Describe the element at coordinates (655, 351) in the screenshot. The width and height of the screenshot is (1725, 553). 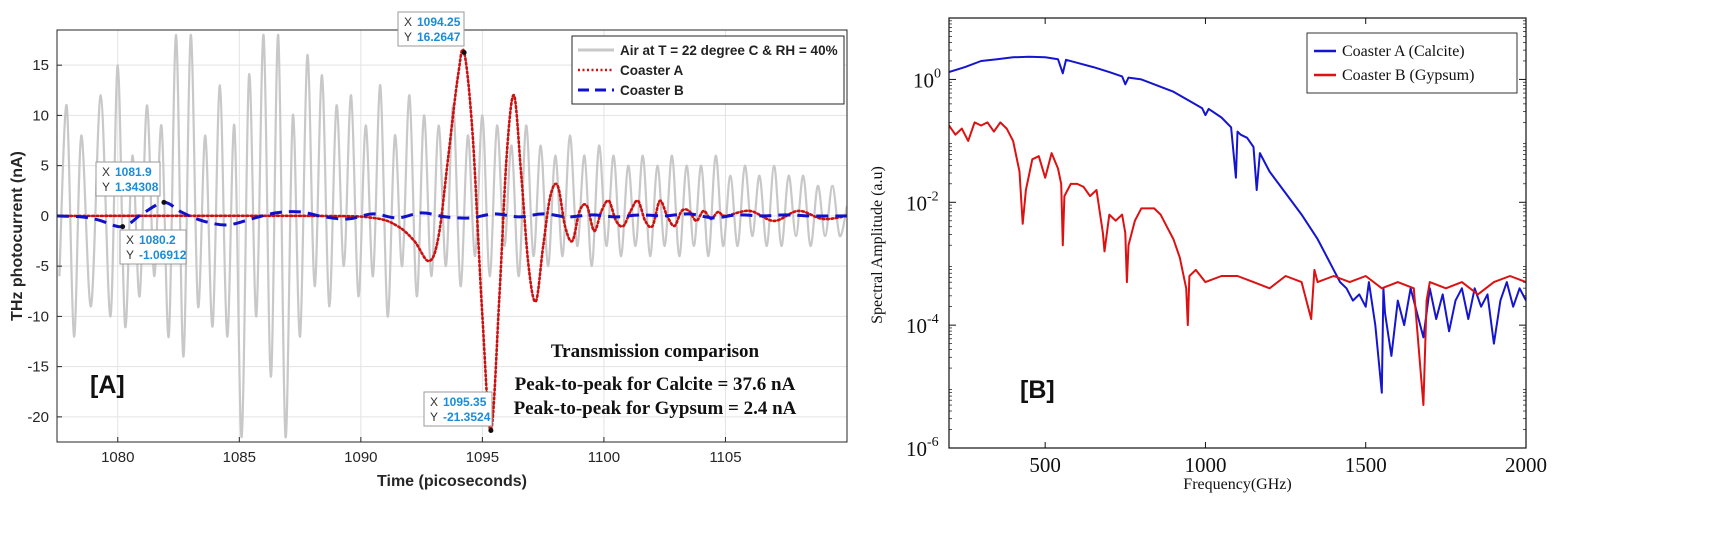
I see `annotation-title: Transmission comparison` at that location.